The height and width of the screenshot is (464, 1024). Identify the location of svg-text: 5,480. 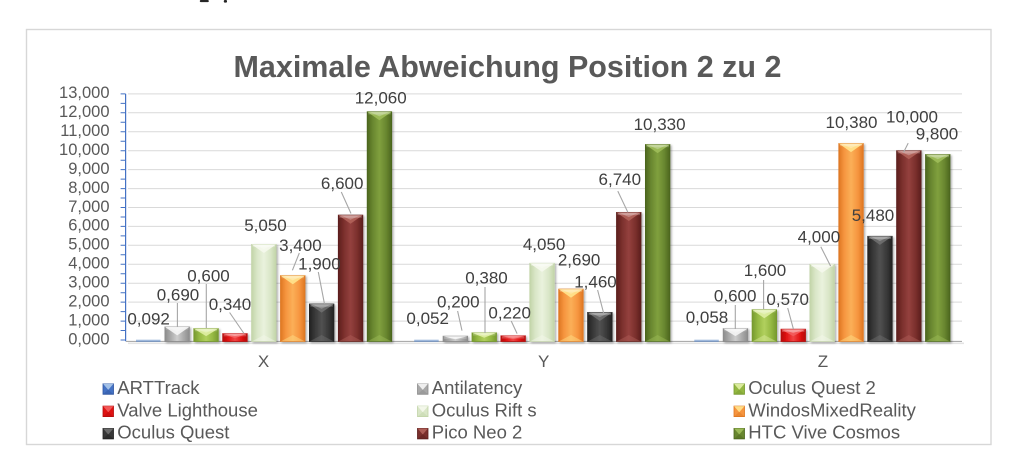
(873, 215).